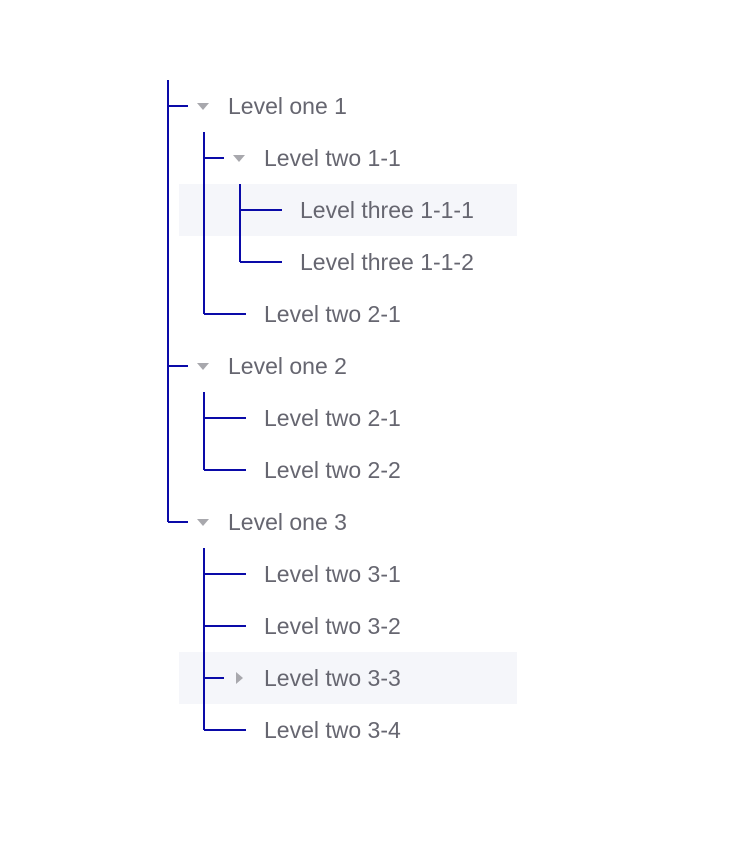 Image resolution: width=734 pixels, height=852 pixels. I want to click on tree-node-level-3: Level three 1-1-2, so click(348, 262).